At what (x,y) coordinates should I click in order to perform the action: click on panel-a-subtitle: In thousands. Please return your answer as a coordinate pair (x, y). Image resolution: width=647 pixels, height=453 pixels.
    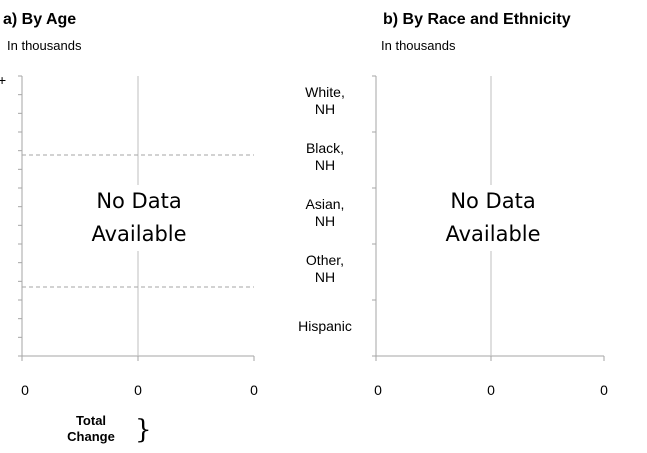
    Looking at the image, I should click on (44, 45).